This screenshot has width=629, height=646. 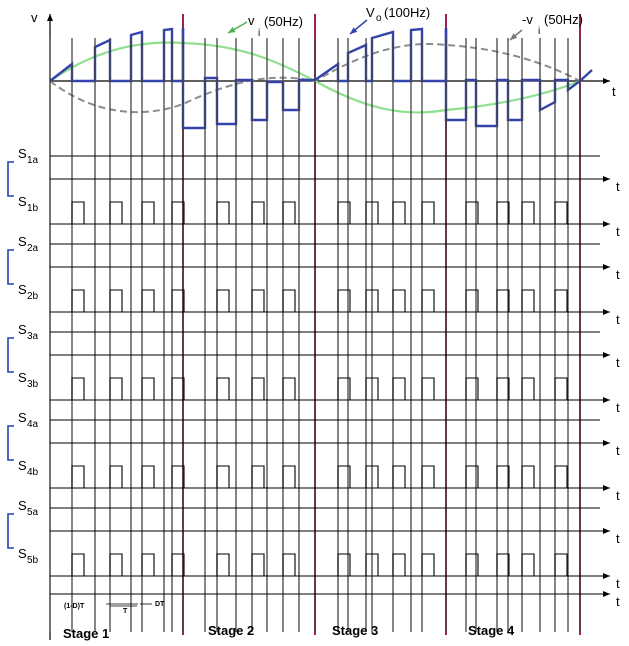 What do you see at coordinates (117, 55) in the screenshot?
I see `vo-stage1` at bounding box center [117, 55].